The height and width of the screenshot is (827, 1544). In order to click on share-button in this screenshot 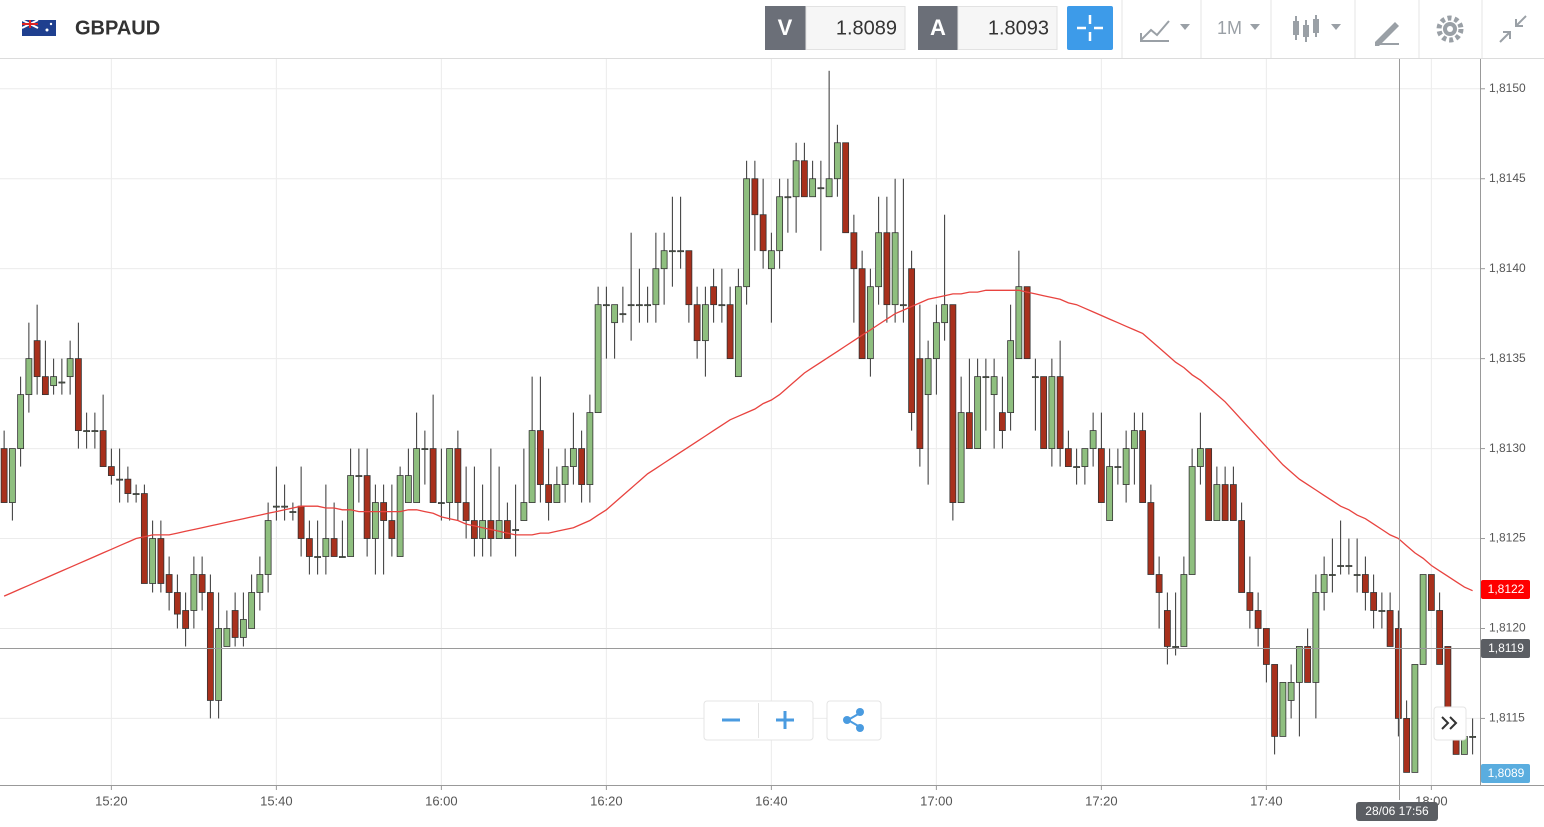, I will do `click(854, 720)`.